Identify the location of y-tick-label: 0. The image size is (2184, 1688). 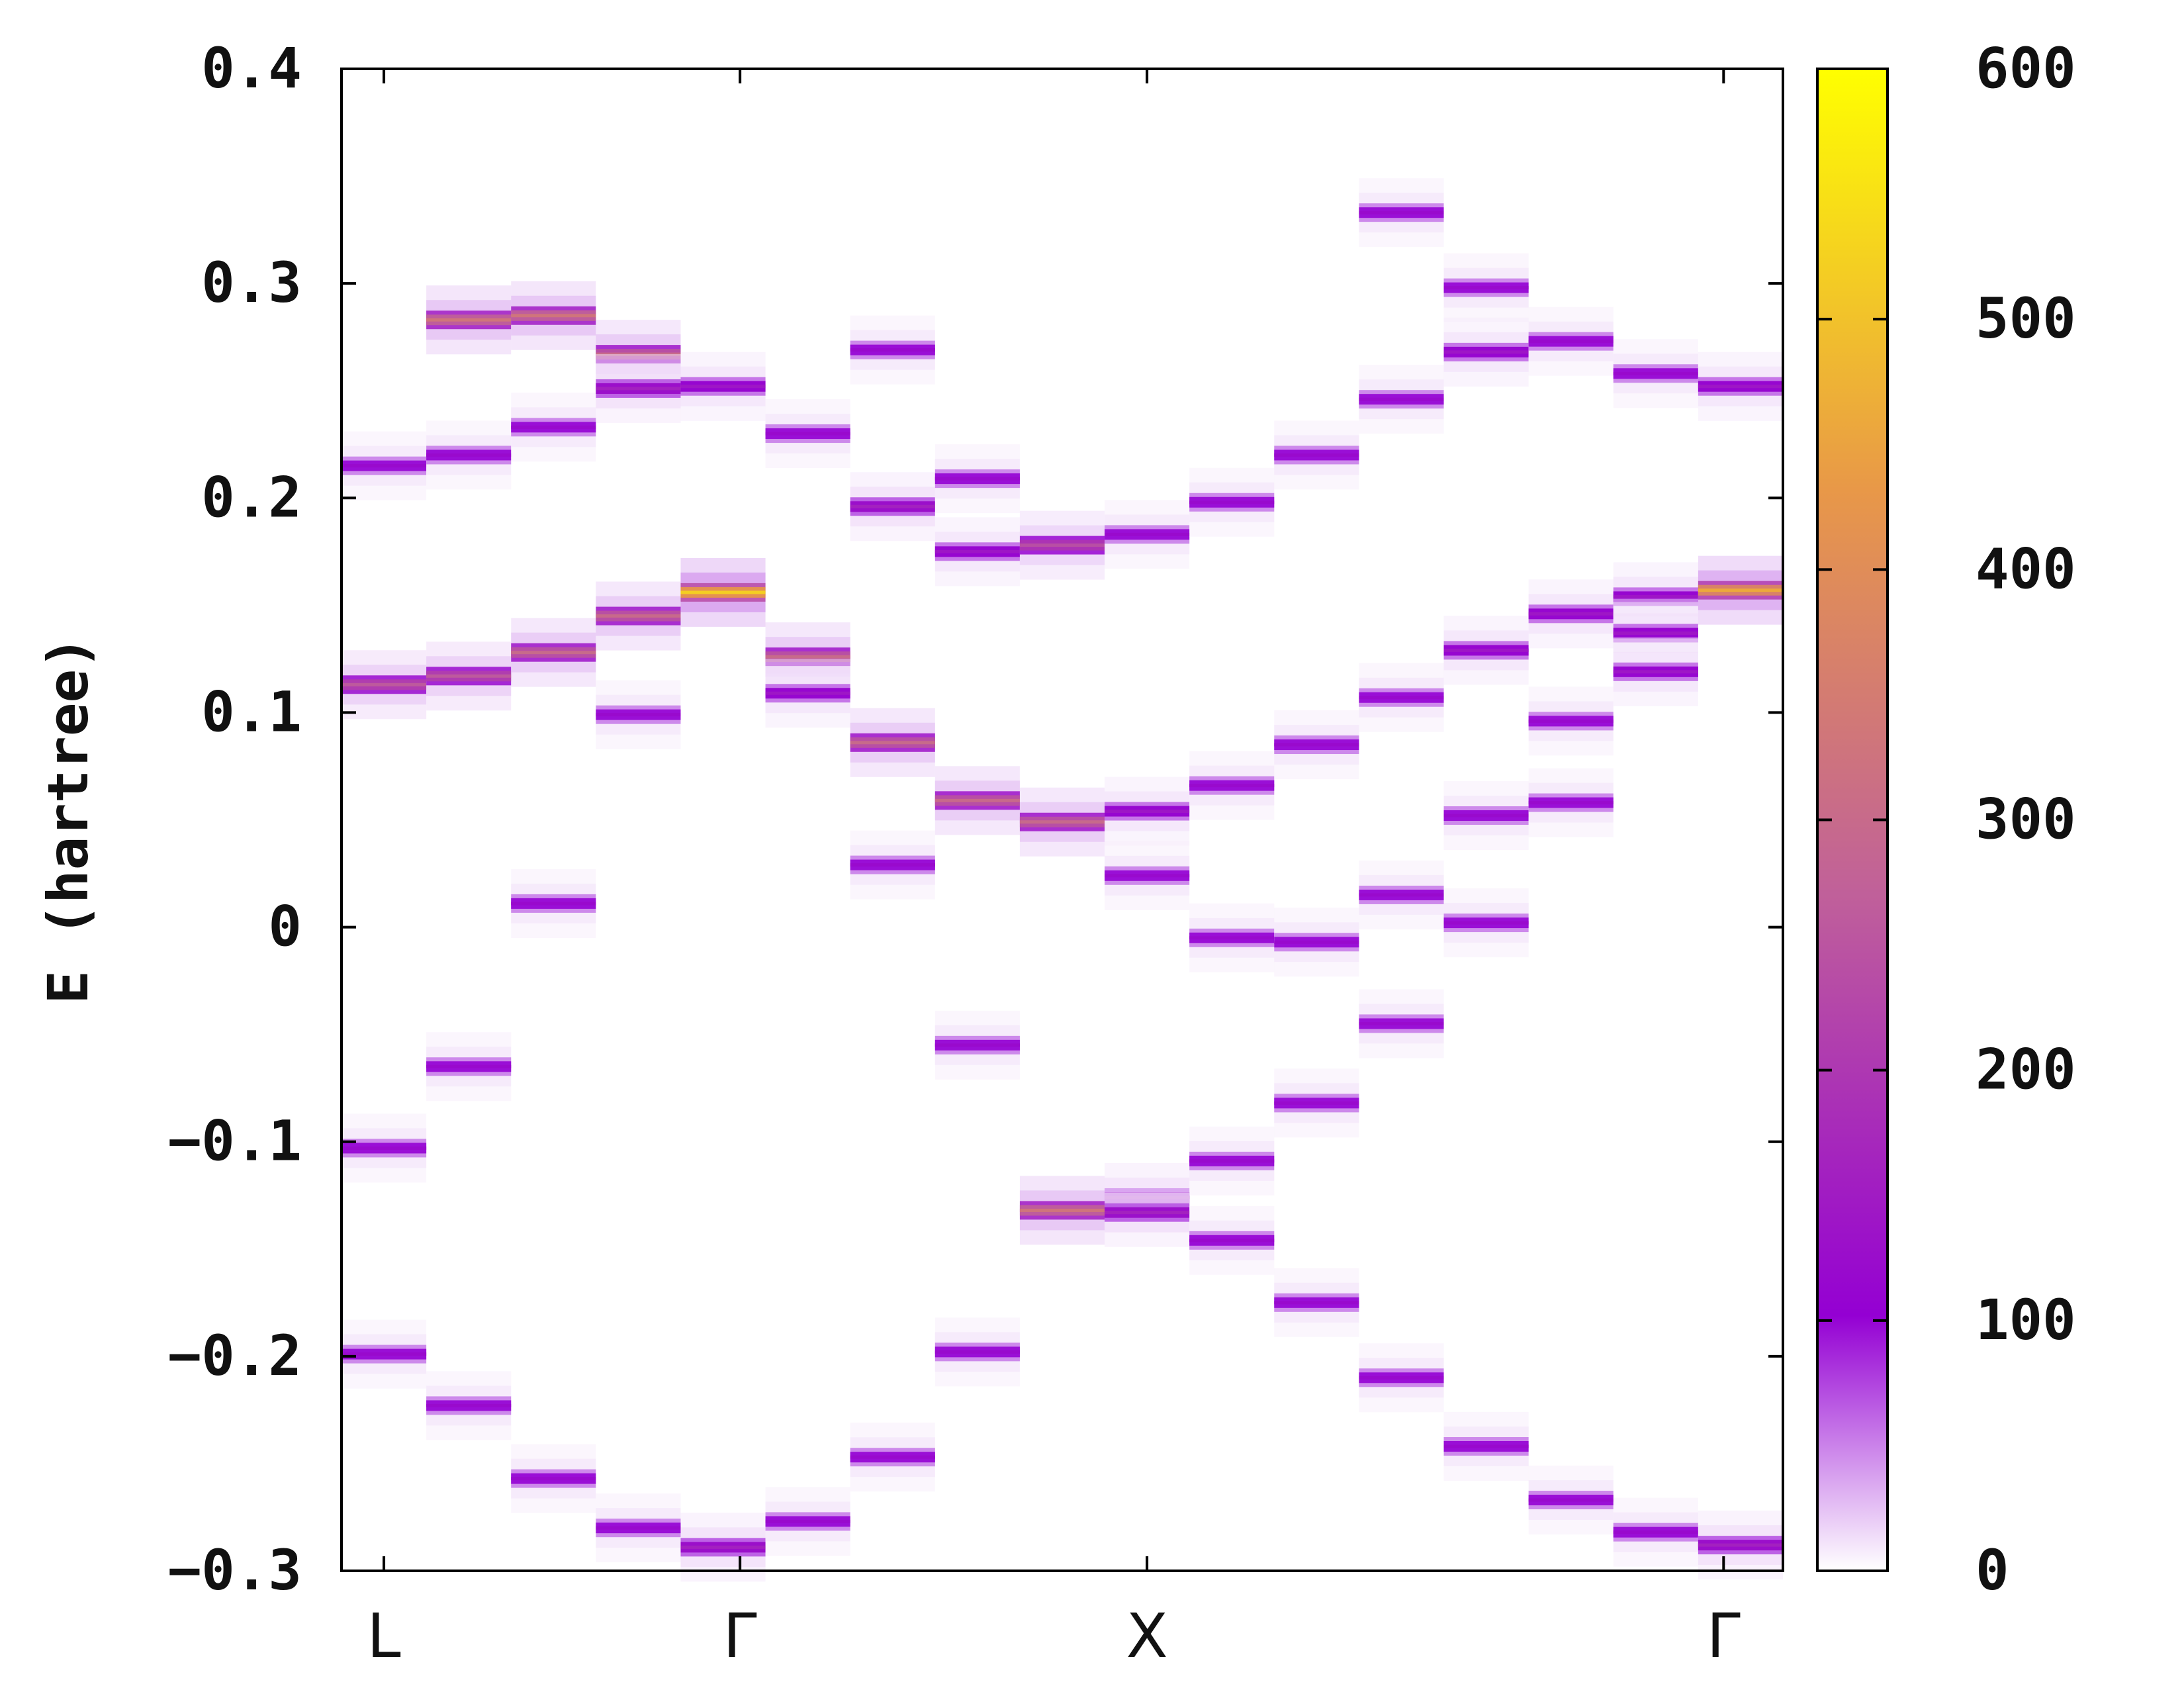
(285, 926).